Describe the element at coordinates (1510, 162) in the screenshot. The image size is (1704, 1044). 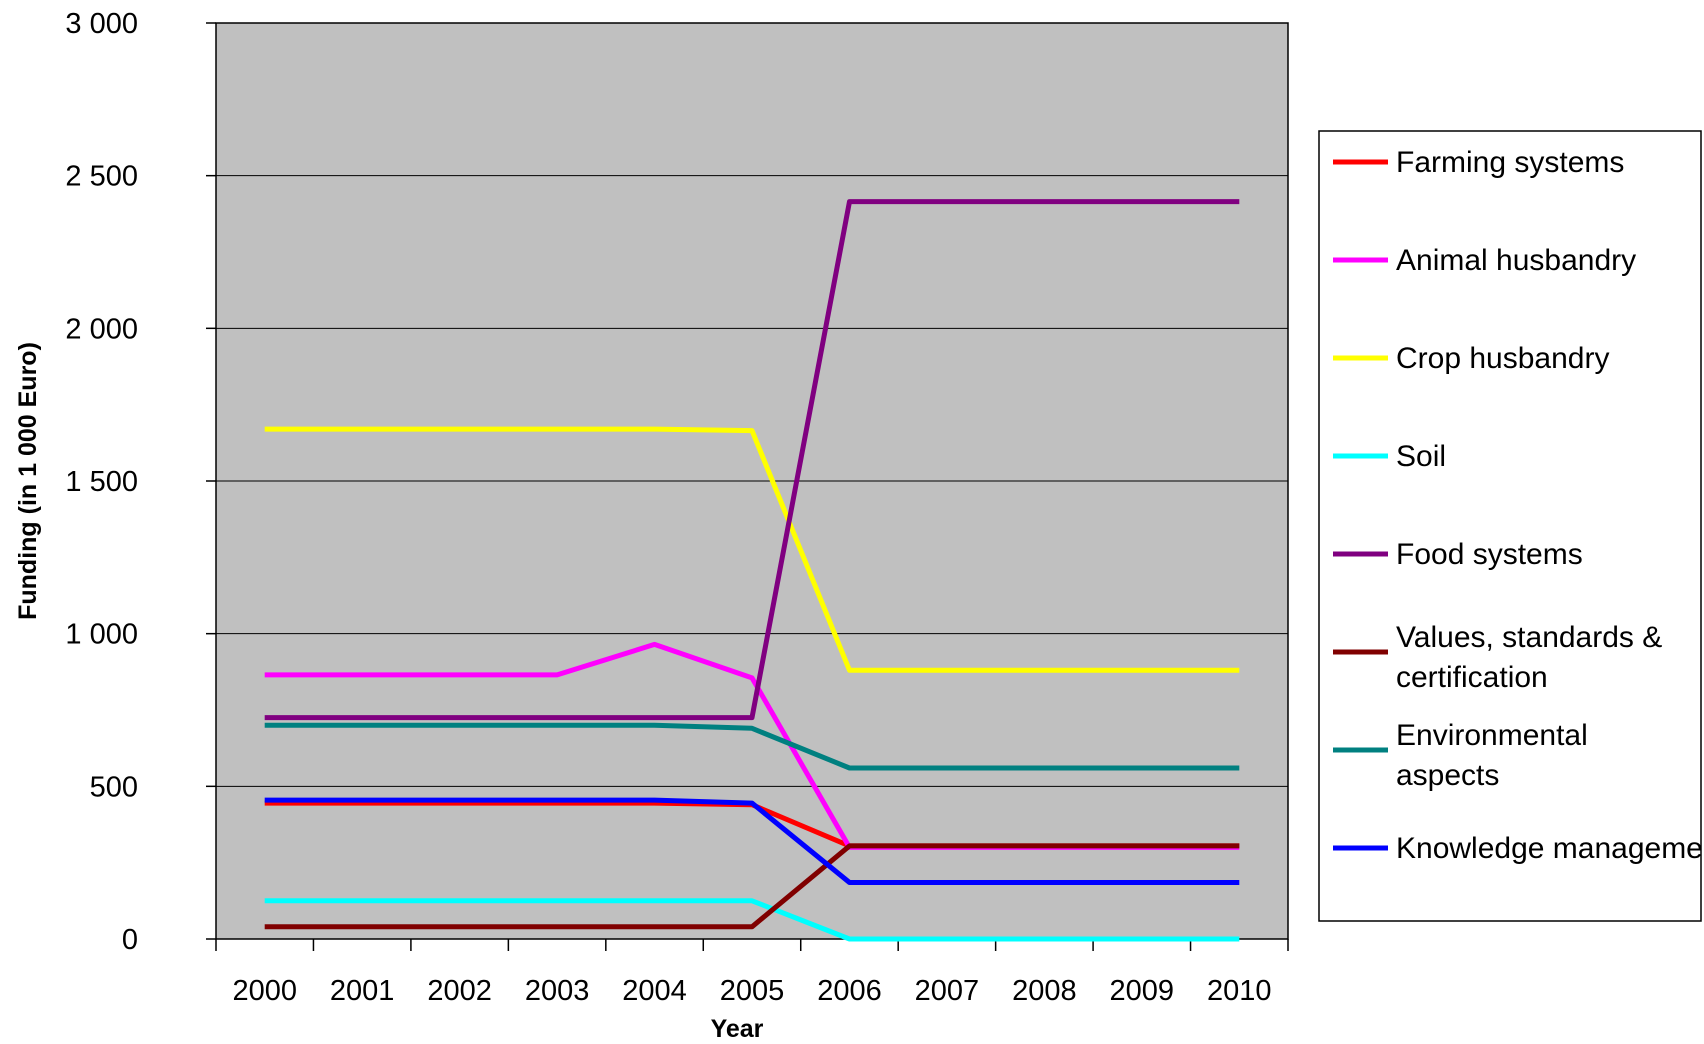
I see `legend-label: Farming systems` at that location.